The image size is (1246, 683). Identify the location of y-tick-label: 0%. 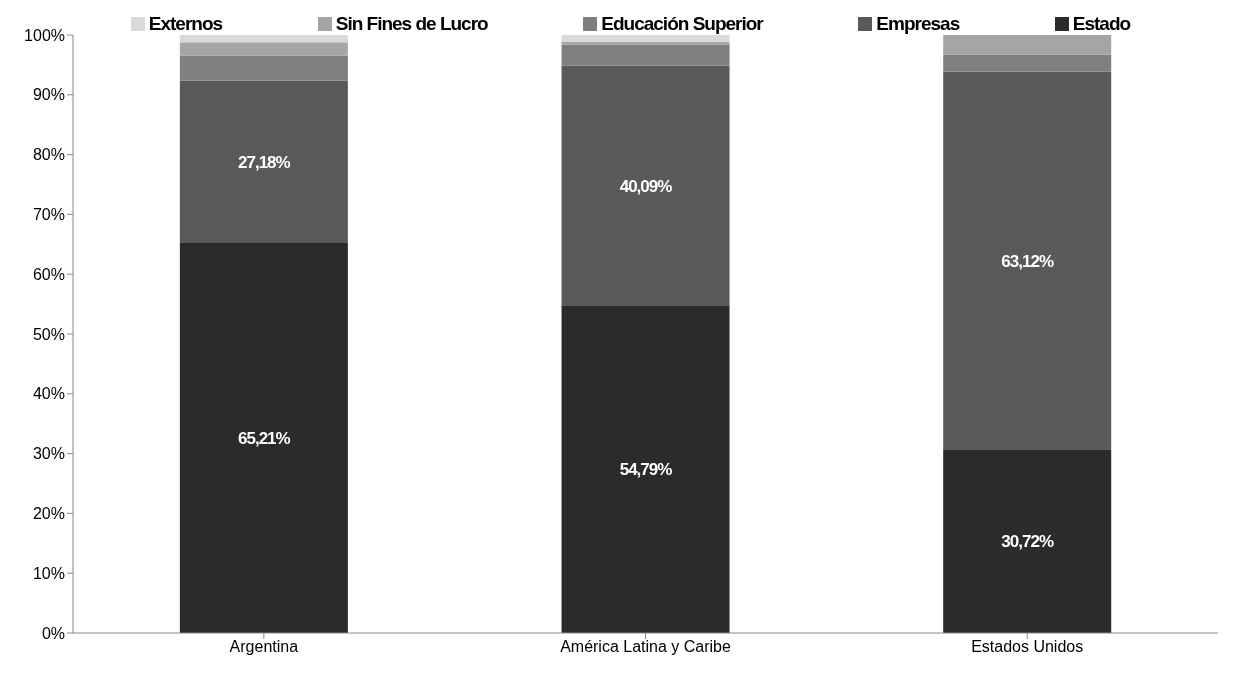
(53, 633).